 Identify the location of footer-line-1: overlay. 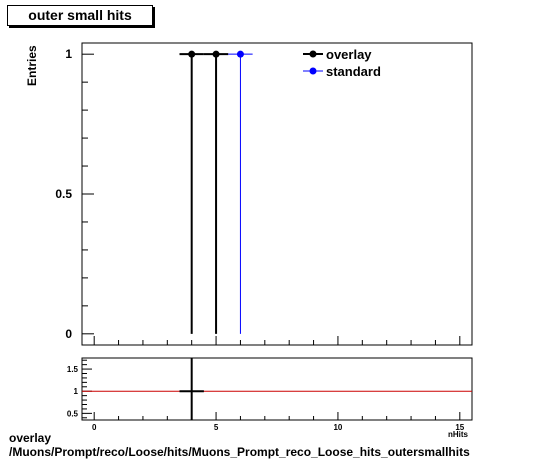
(30, 438).